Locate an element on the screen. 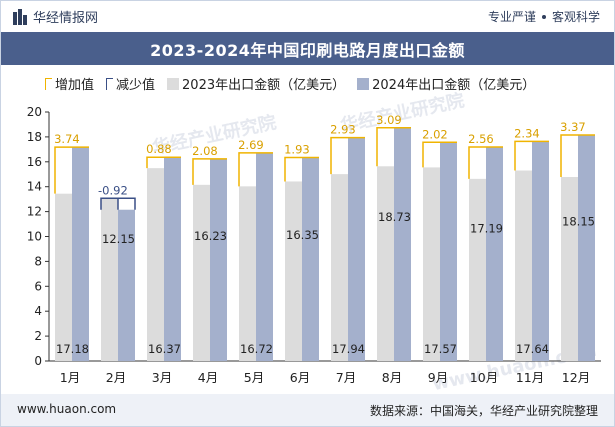 This screenshot has height=427, width=615. x-tick-label: 9月 is located at coordinates (438, 377).